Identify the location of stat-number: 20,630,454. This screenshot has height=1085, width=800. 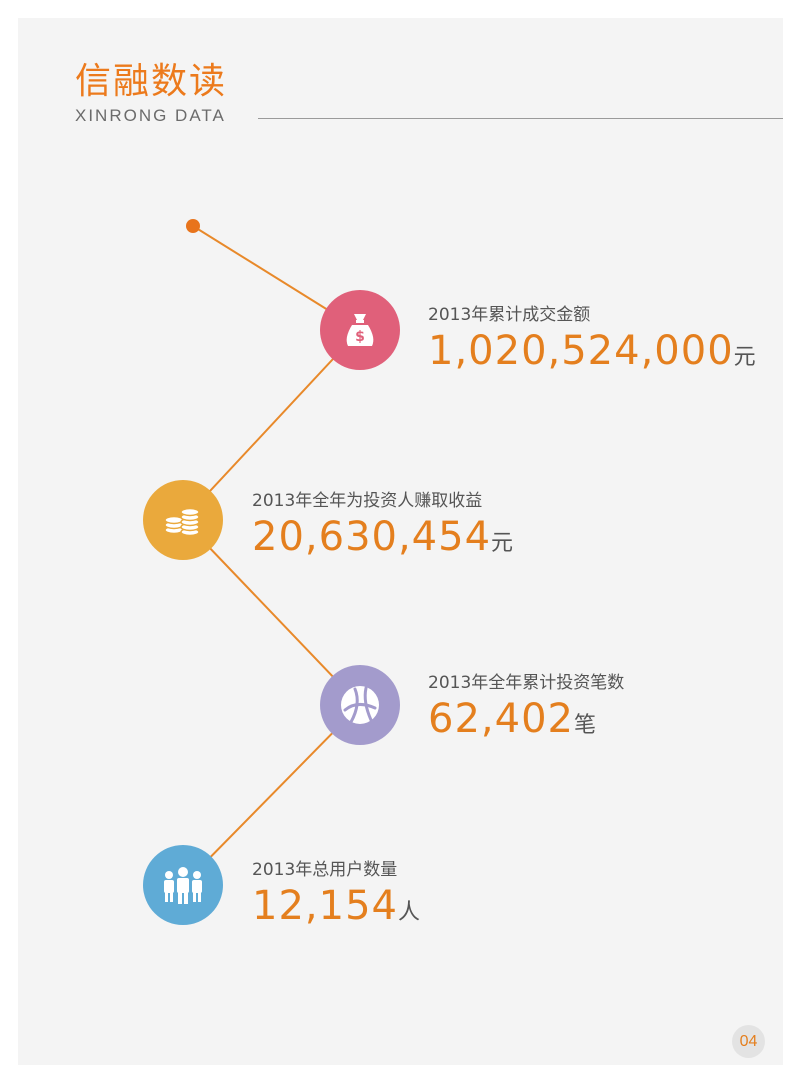
(372, 537).